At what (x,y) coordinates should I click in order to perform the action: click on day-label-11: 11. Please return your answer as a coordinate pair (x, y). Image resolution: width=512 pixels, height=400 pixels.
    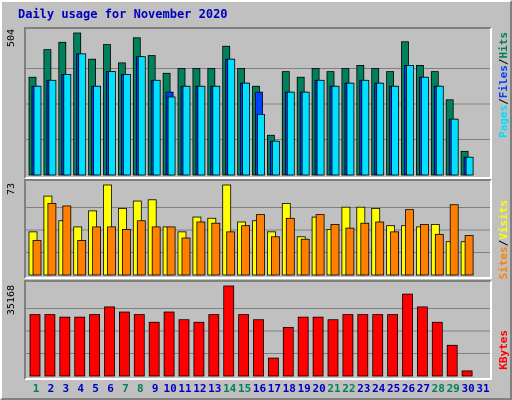
    Looking at the image, I should click on (185, 388).